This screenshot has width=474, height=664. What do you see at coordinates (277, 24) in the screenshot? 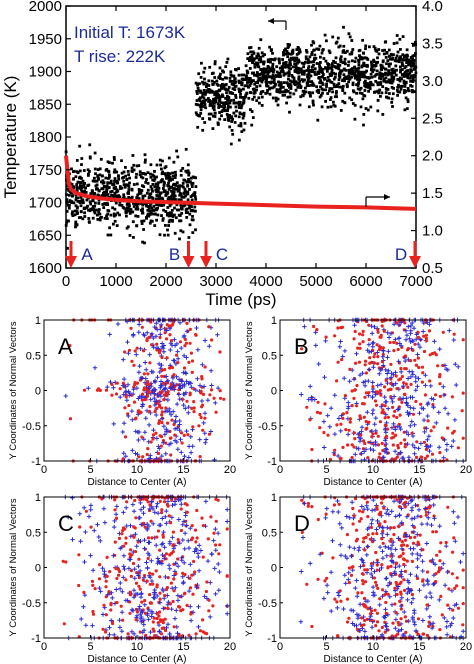
I see `left-axis-arrow` at bounding box center [277, 24].